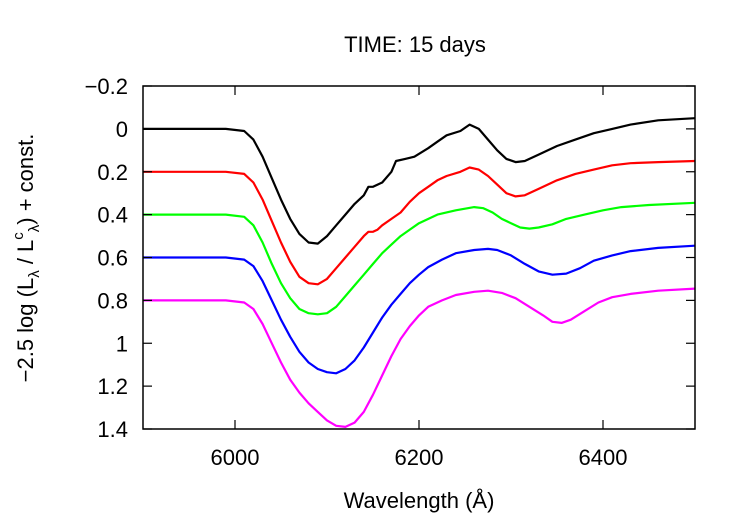 This screenshot has height=523, width=747. Describe the element at coordinates (112, 386) in the screenshot. I see `y-tick-label: 1.2` at that location.